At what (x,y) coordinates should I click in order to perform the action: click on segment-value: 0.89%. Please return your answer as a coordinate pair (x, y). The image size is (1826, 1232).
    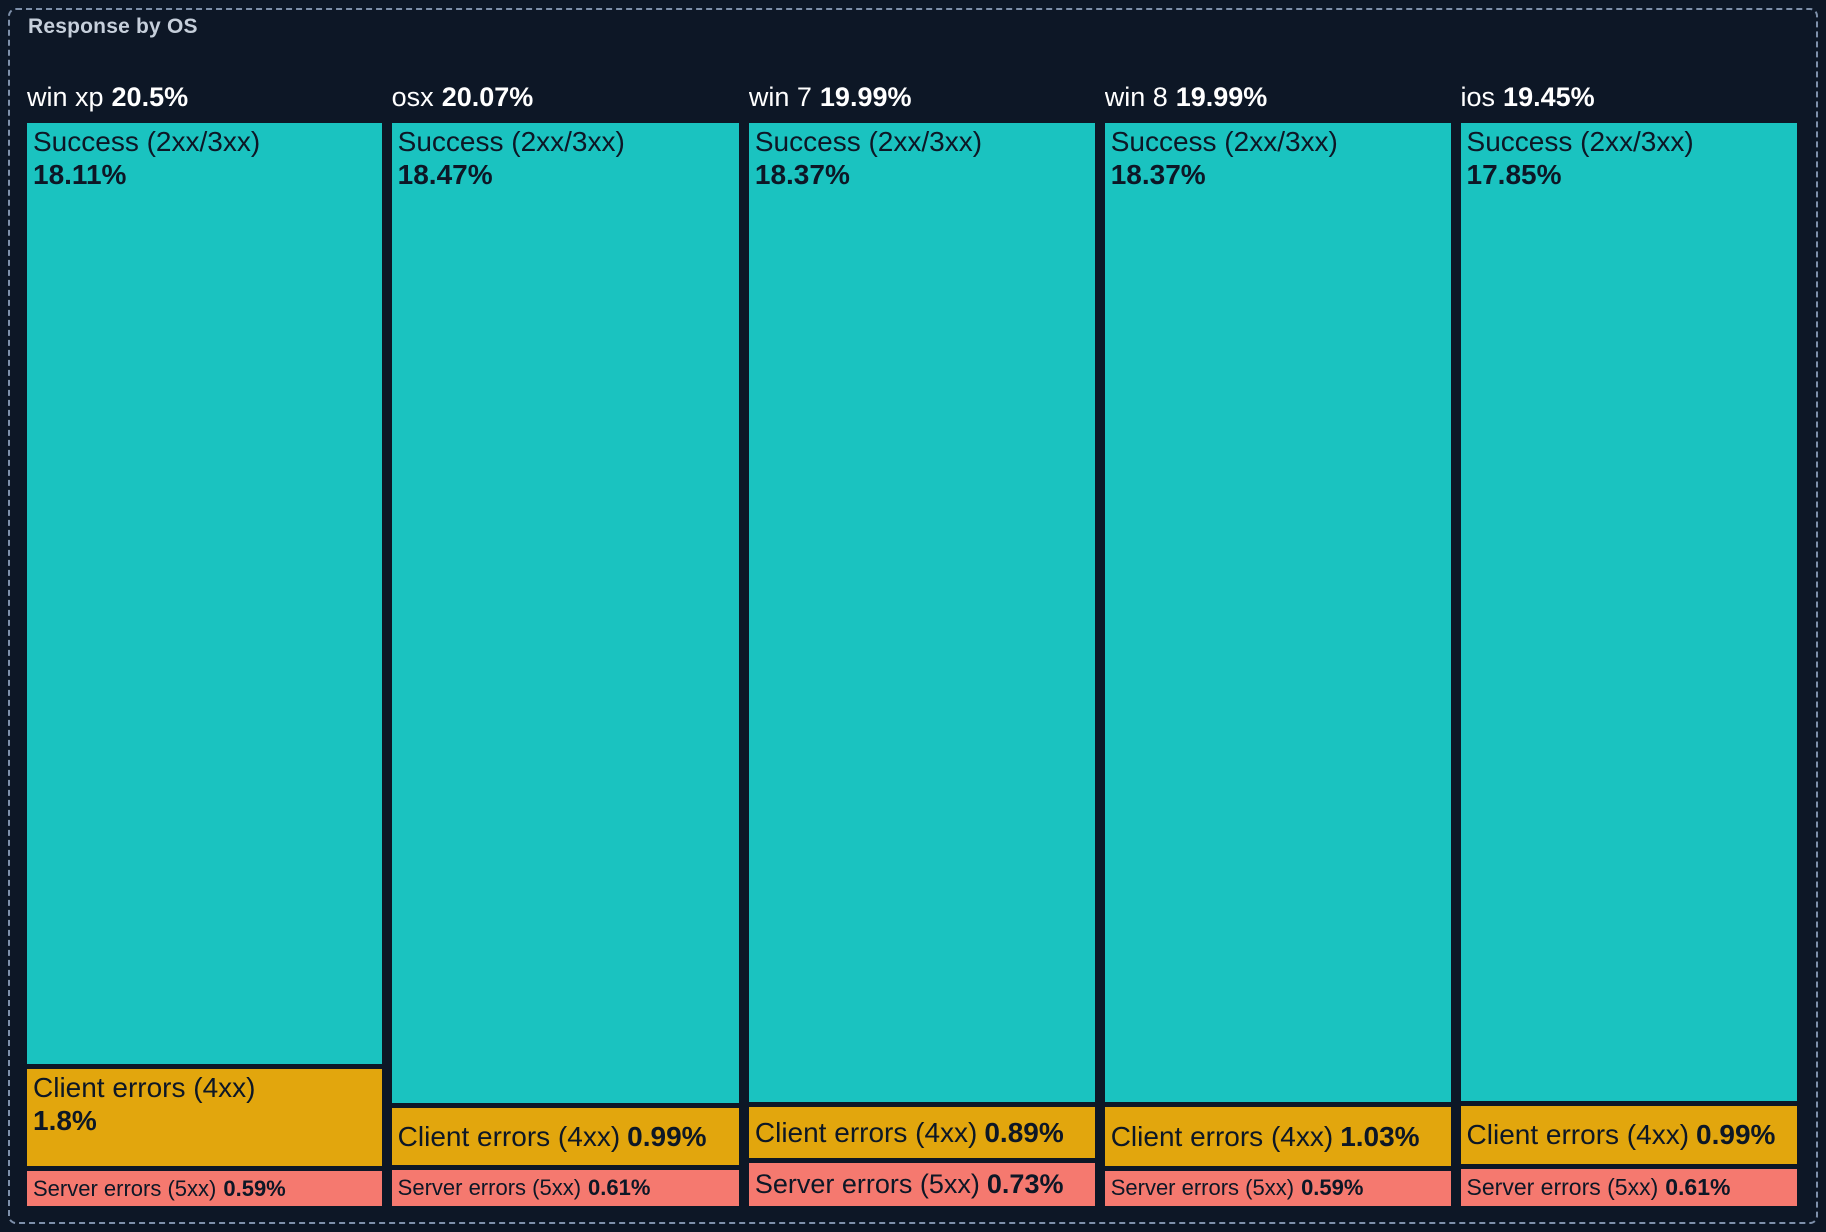
    Looking at the image, I should click on (1024, 1133).